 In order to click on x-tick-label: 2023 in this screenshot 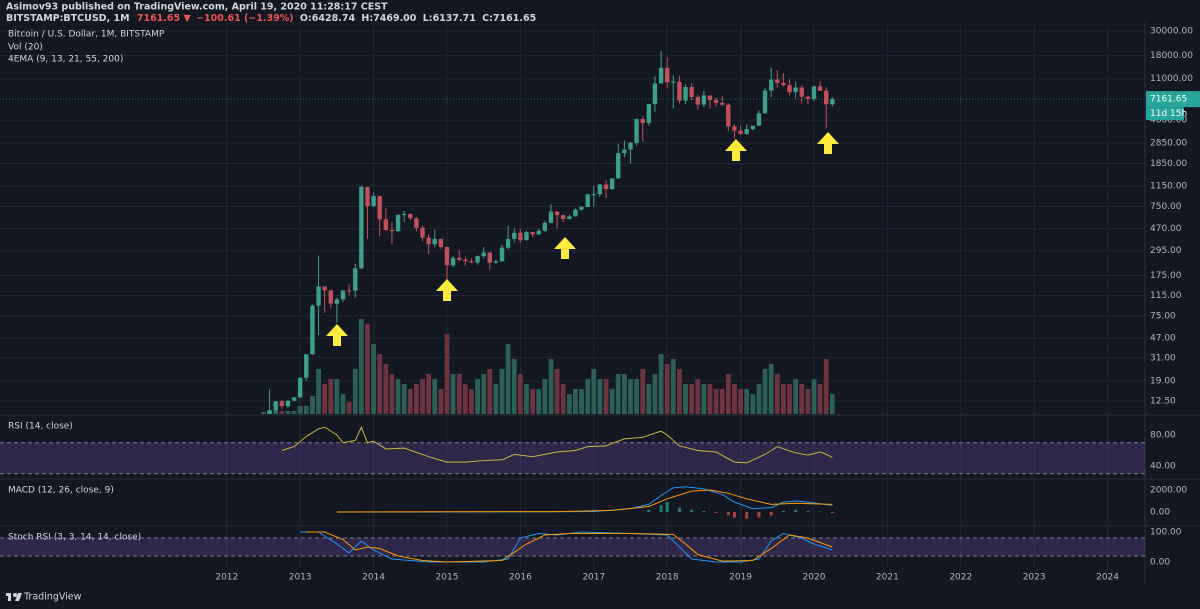, I will do `click(1034, 578)`.